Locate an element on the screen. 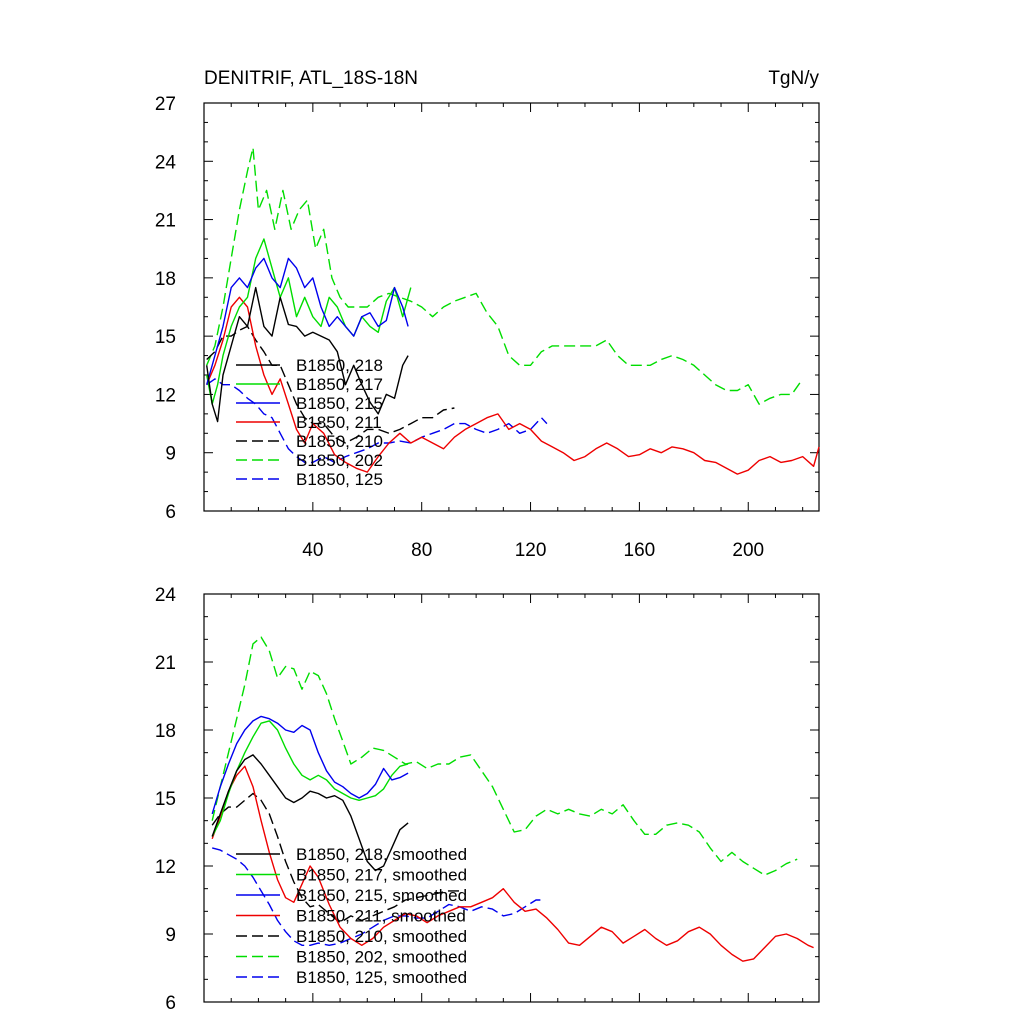 This screenshot has width=1024, height=1024. legend-label: B1850, 218, smoothed is located at coordinates (381, 854).